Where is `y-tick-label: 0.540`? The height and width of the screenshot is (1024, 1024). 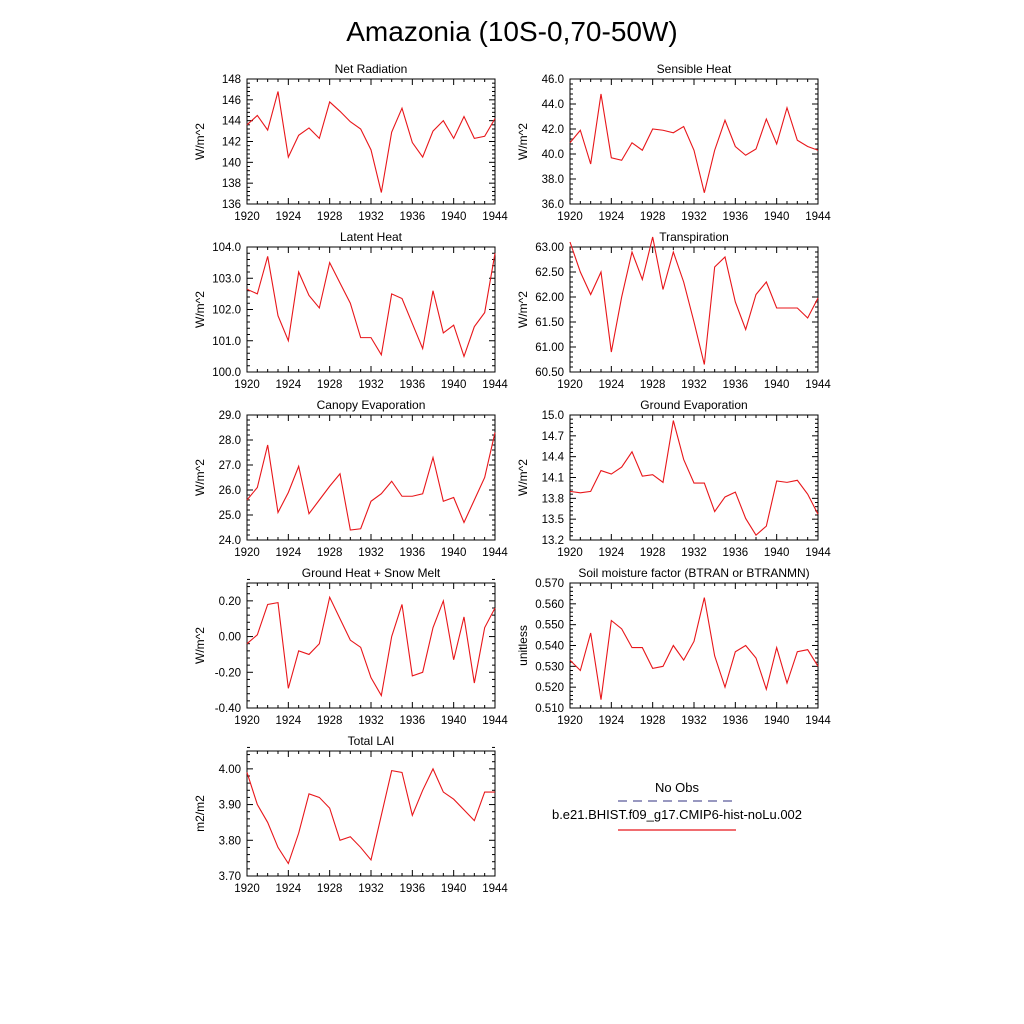 y-tick-label: 0.540 is located at coordinates (549, 647).